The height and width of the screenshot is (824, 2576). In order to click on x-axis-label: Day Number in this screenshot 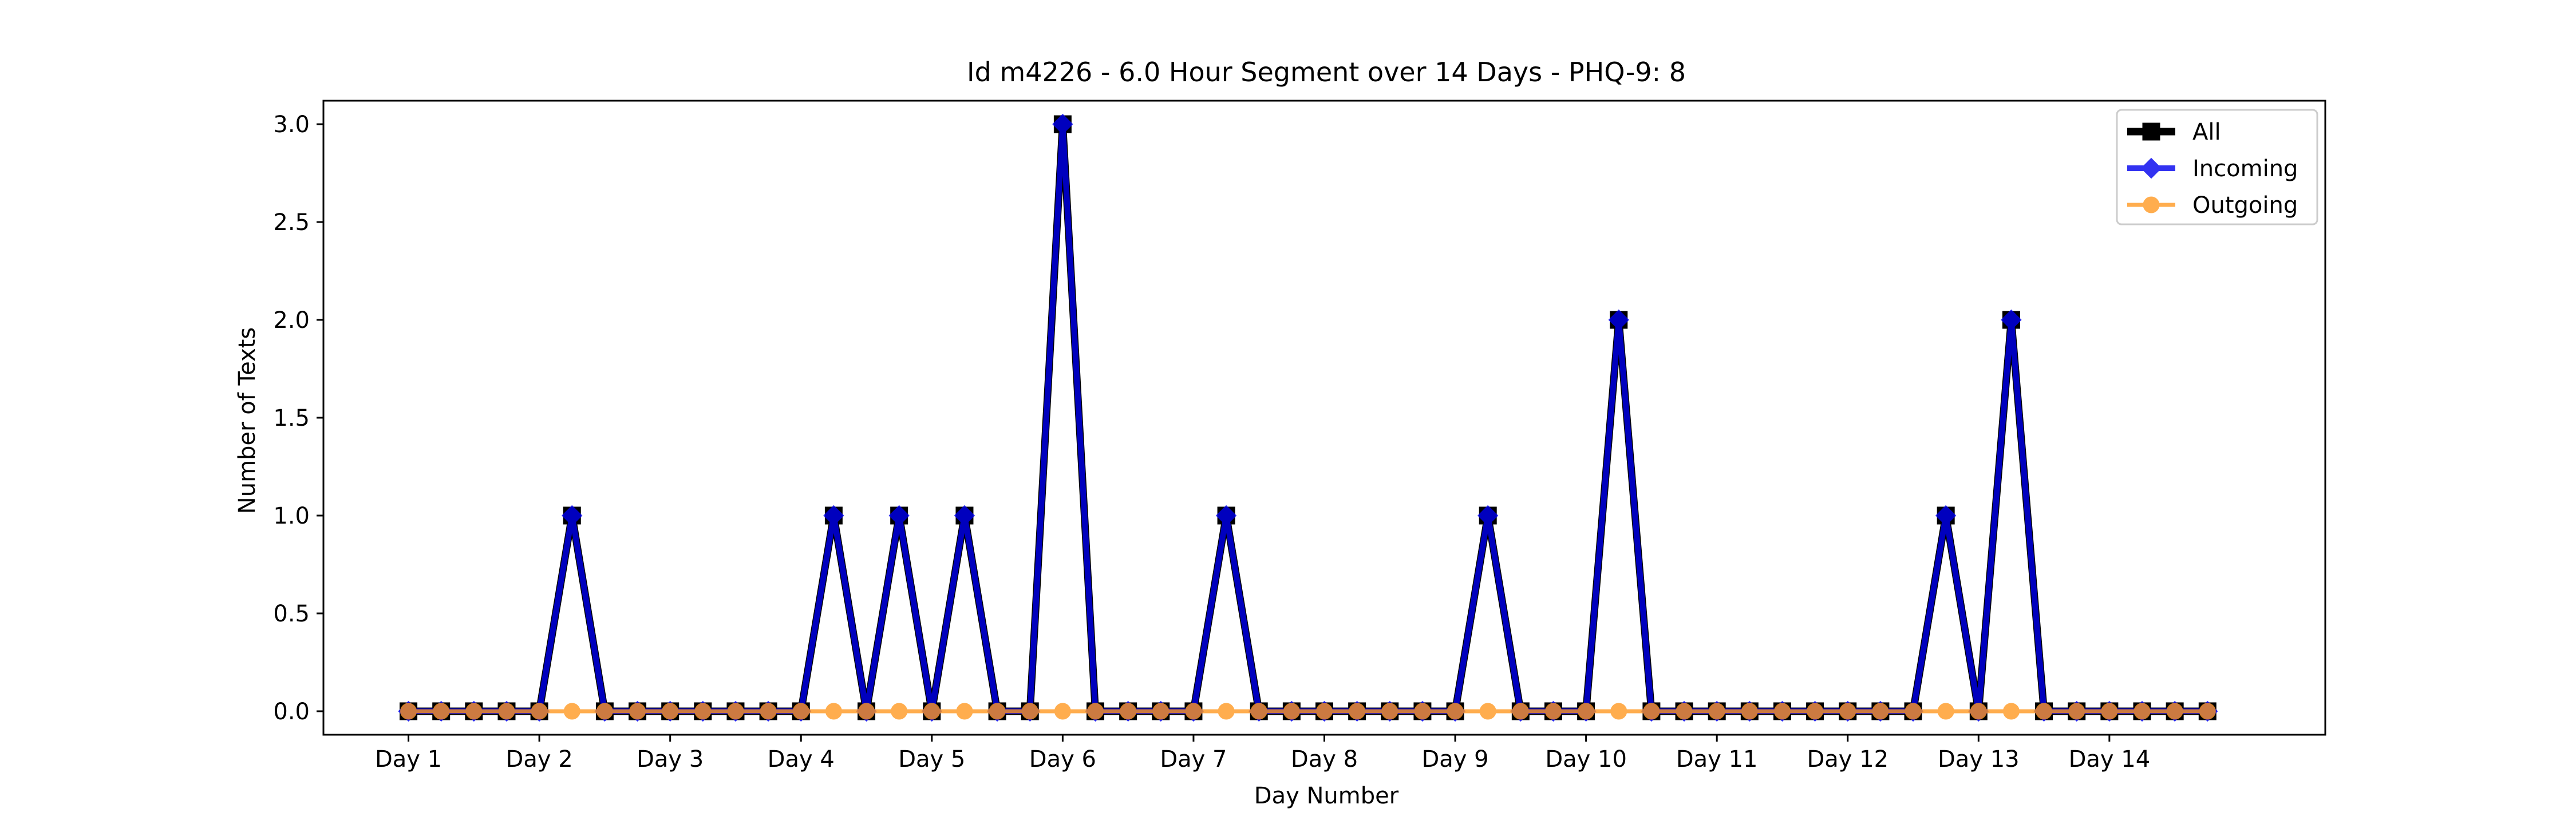, I will do `click(1326, 796)`.